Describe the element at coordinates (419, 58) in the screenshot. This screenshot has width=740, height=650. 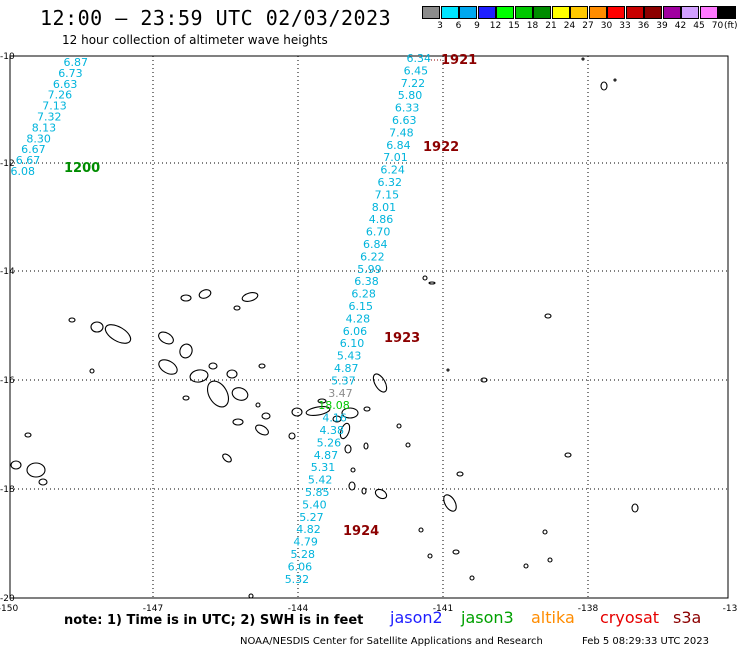
I see `swh-value: 6.34` at that location.